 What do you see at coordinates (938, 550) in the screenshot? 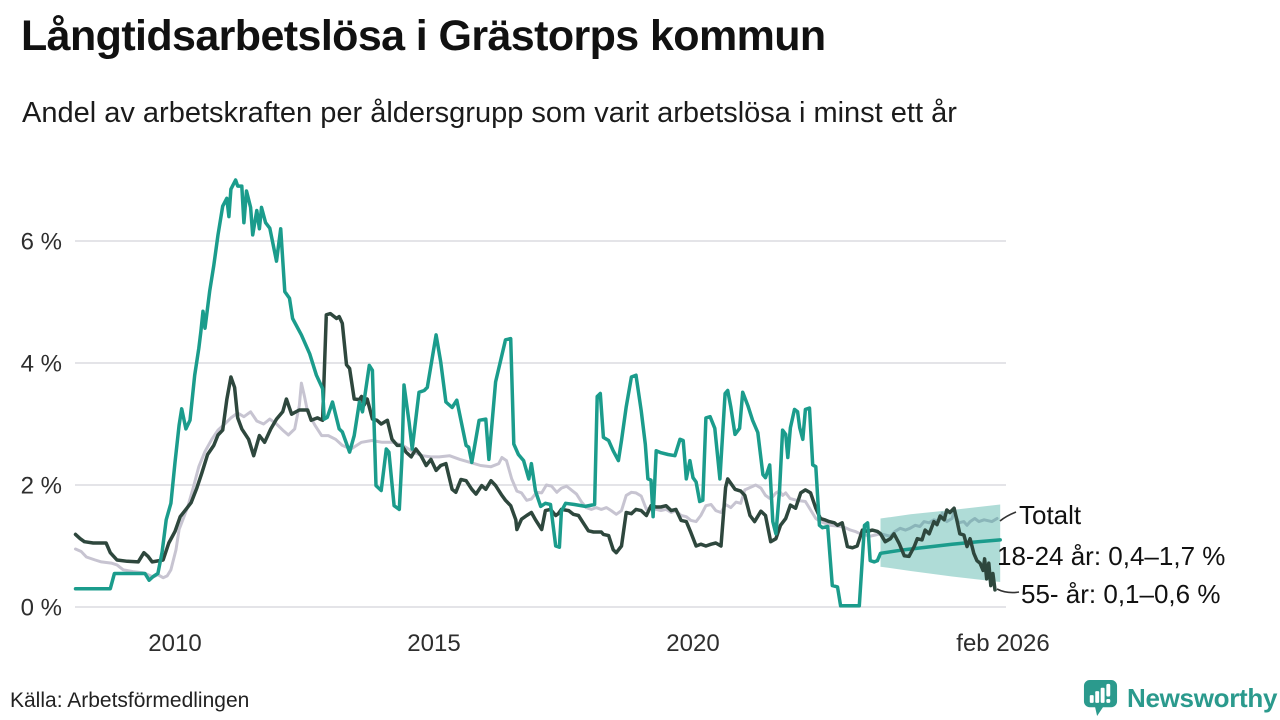
I see `forecast-line` at bounding box center [938, 550].